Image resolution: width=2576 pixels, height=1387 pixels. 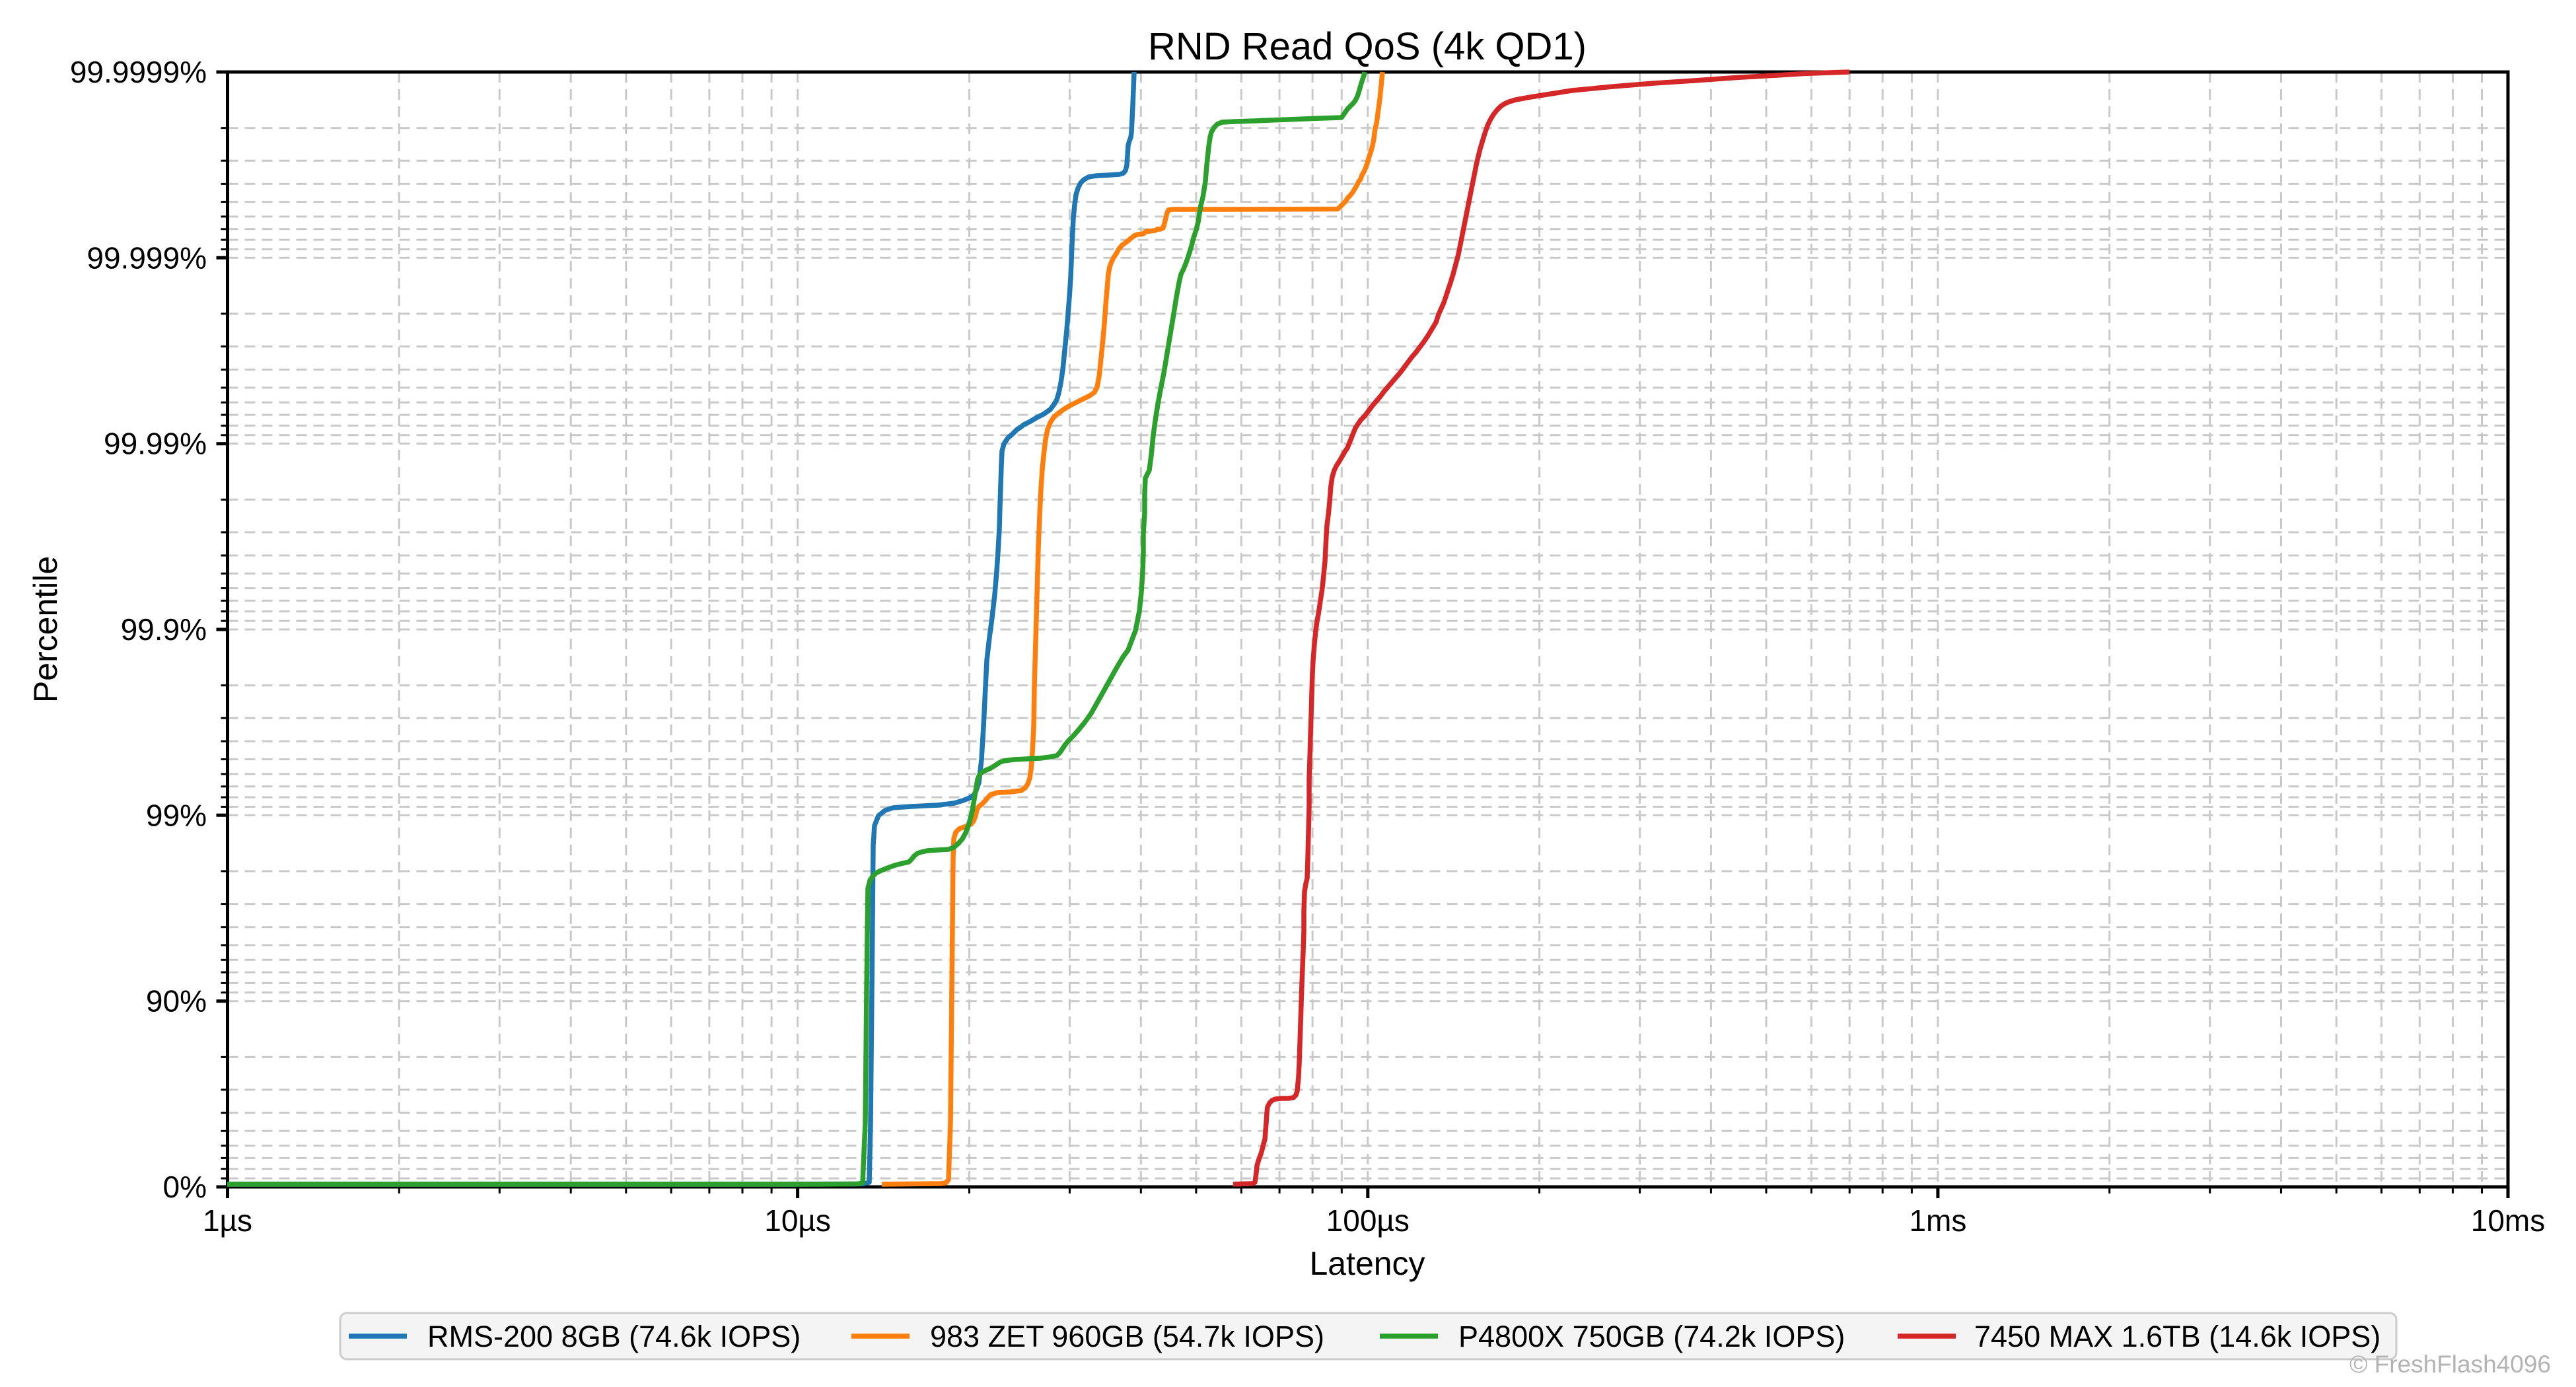 I want to click on svg-text: Latency, so click(x=1367, y=1263).